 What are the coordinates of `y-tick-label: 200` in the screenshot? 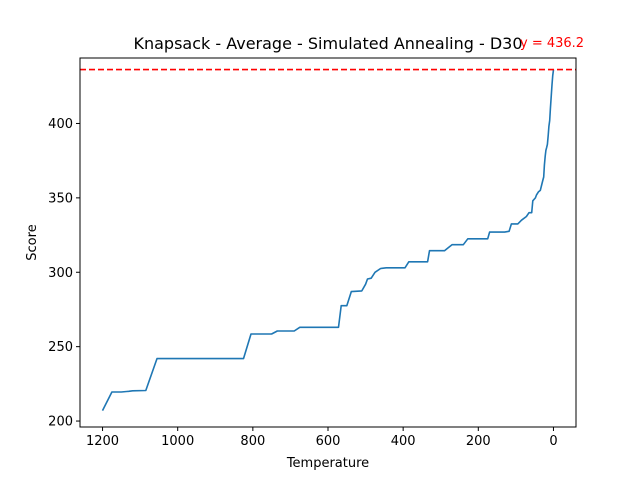 It's located at (60, 422).